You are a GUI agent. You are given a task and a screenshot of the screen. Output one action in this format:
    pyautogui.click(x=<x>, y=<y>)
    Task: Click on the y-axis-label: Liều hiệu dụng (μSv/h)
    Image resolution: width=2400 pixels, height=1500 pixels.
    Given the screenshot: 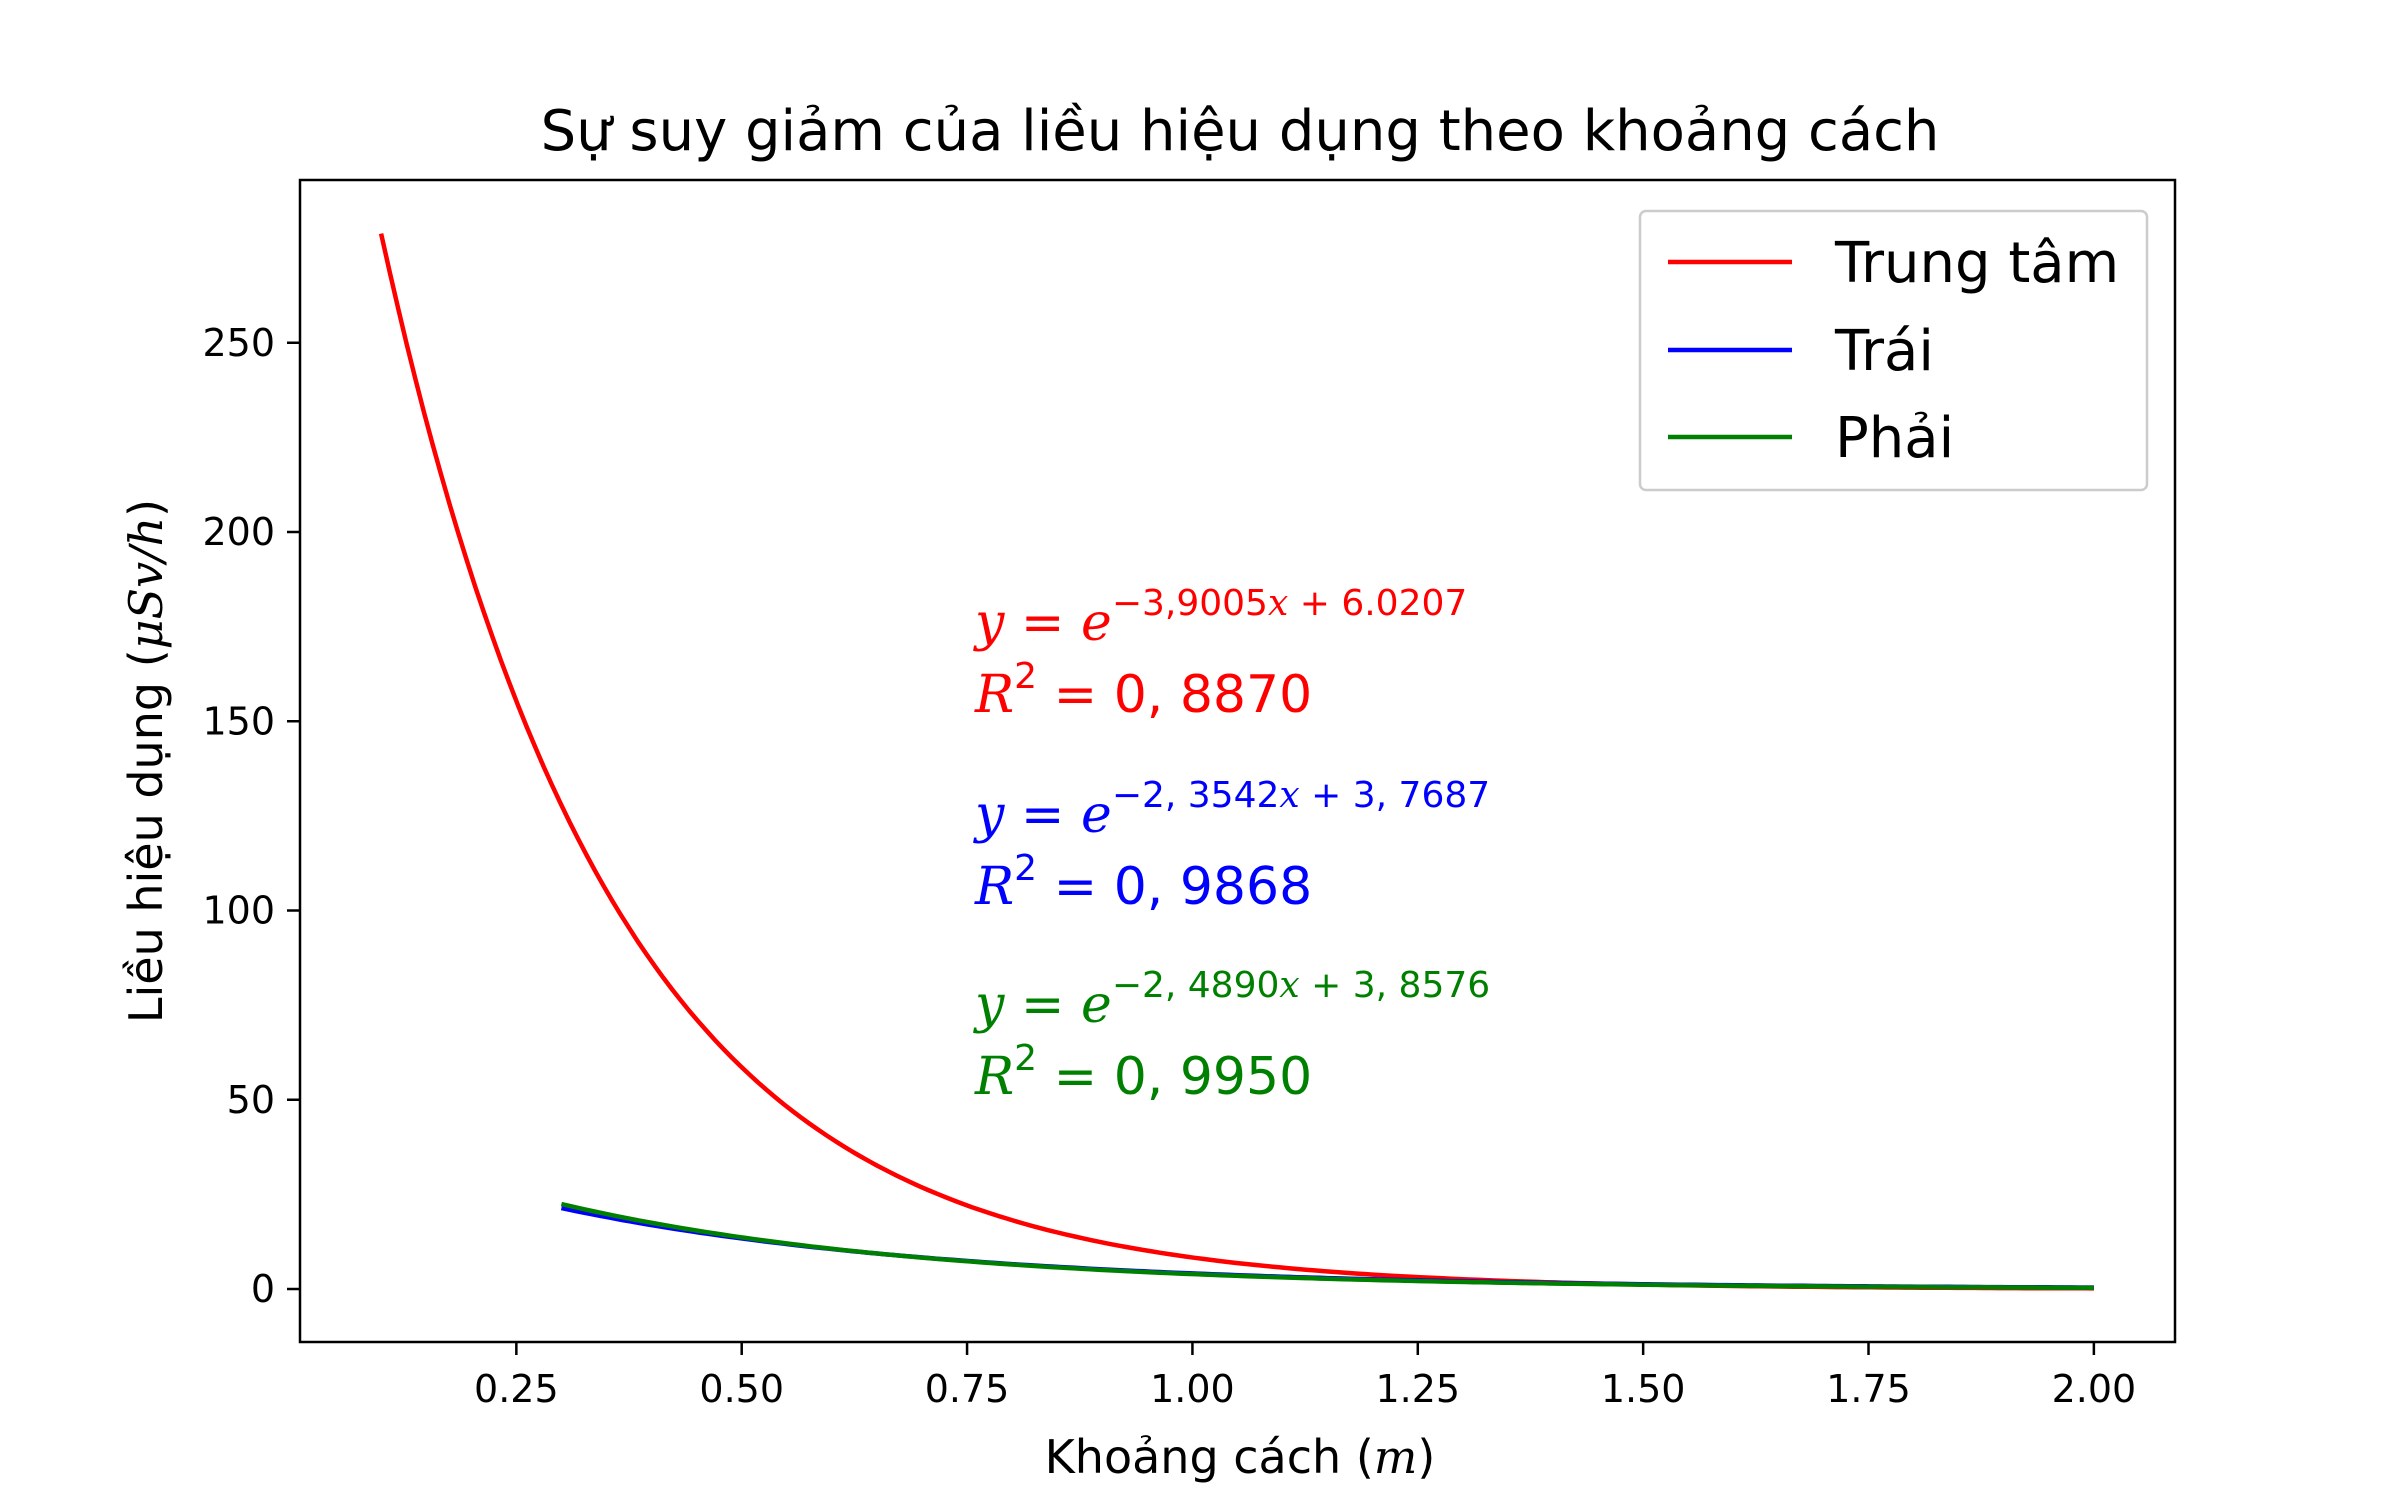 What is the action you would take?
    pyautogui.click(x=146, y=761)
    